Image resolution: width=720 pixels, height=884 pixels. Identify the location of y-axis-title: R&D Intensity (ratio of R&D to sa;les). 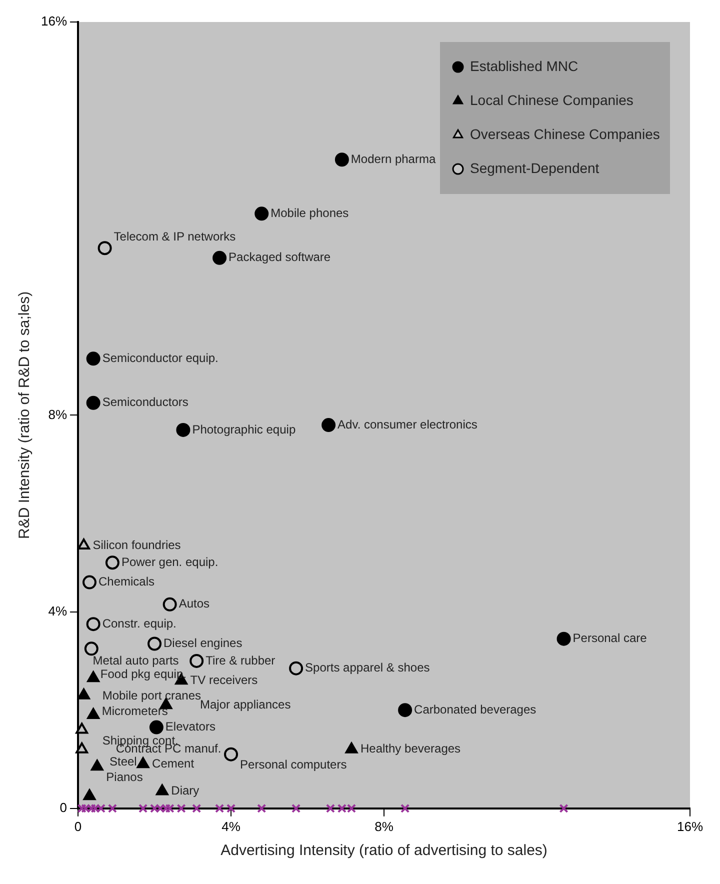
(25, 415).